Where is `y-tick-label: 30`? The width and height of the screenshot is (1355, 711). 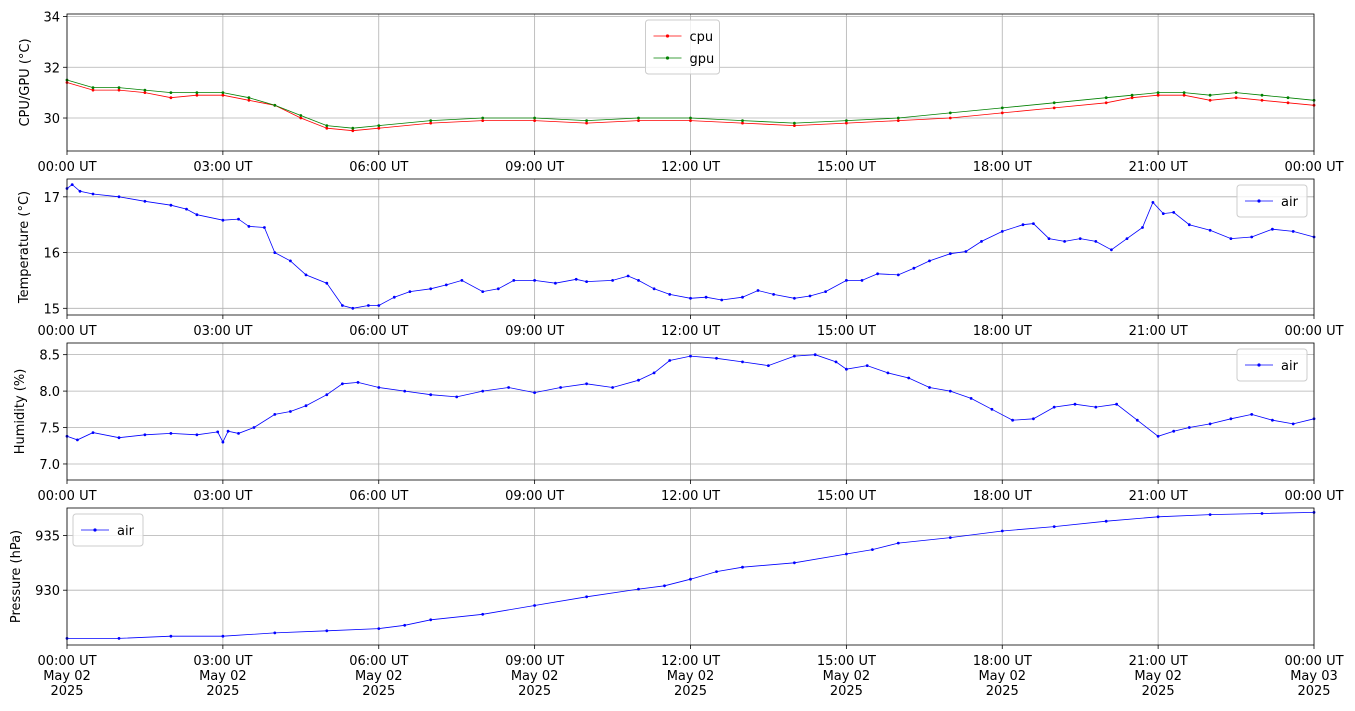 y-tick-label: 30 is located at coordinates (51, 119).